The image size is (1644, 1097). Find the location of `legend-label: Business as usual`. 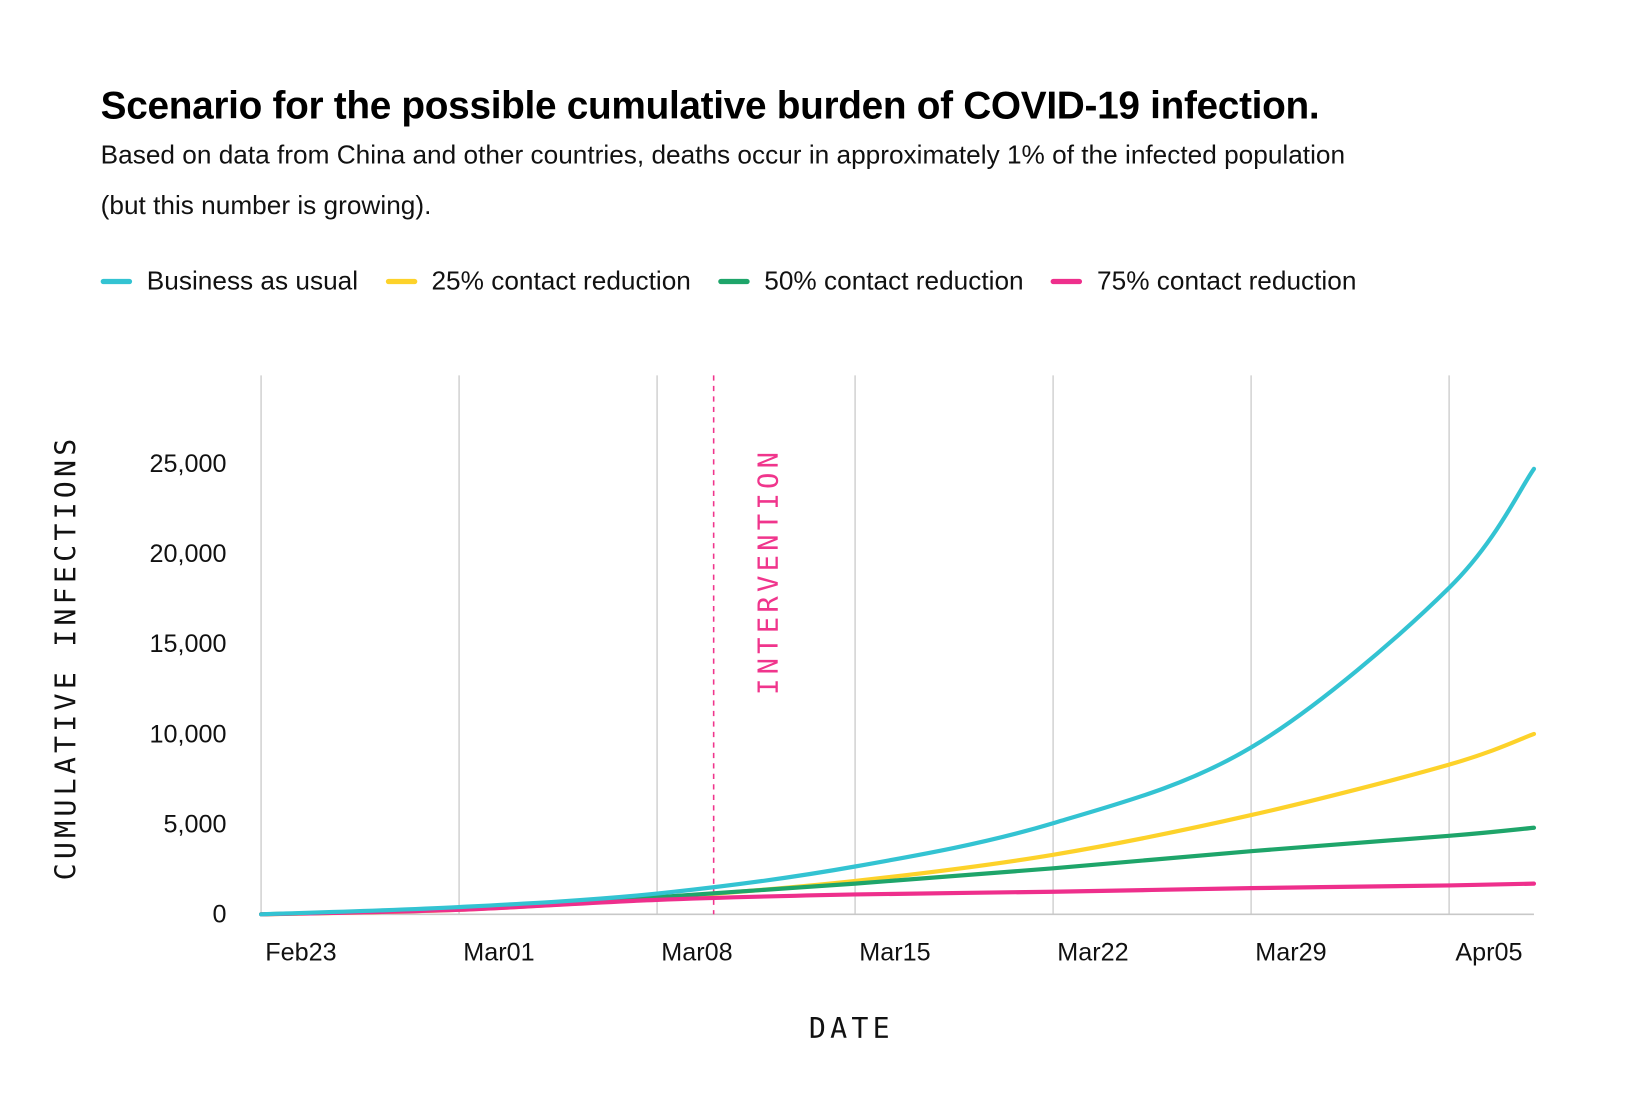

legend-label: Business as usual is located at coordinates (252, 281).